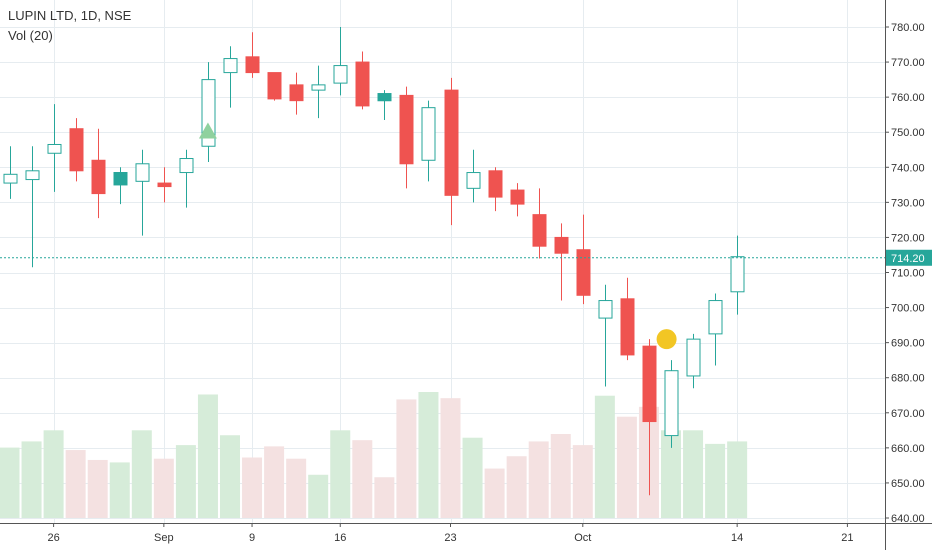 This screenshot has width=932, height=550. What do you see at coordinates (908, 484) in the screenshot?
I see `price-axis-label: 650.00` at bounding box center [908, 484].